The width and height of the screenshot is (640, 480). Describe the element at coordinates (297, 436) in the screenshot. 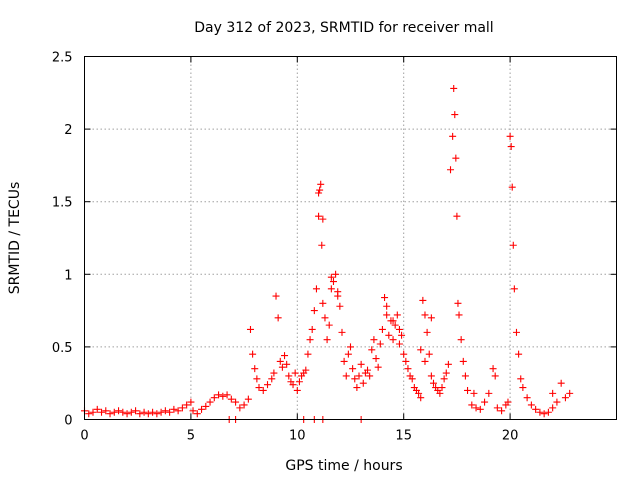

I see `x-tick-label: 10` at that location.